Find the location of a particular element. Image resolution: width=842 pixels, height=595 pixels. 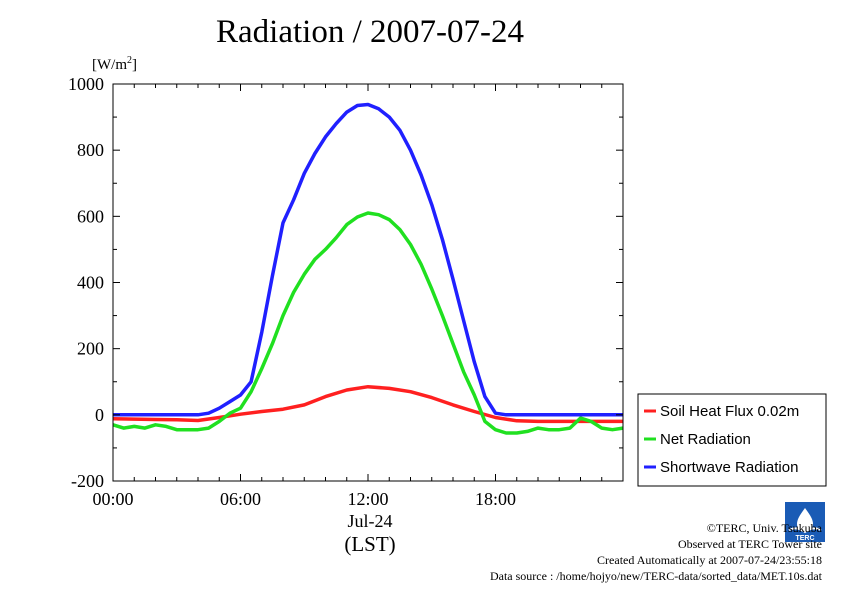

y-tick-label: 200 is located at coordinates (90, 349).